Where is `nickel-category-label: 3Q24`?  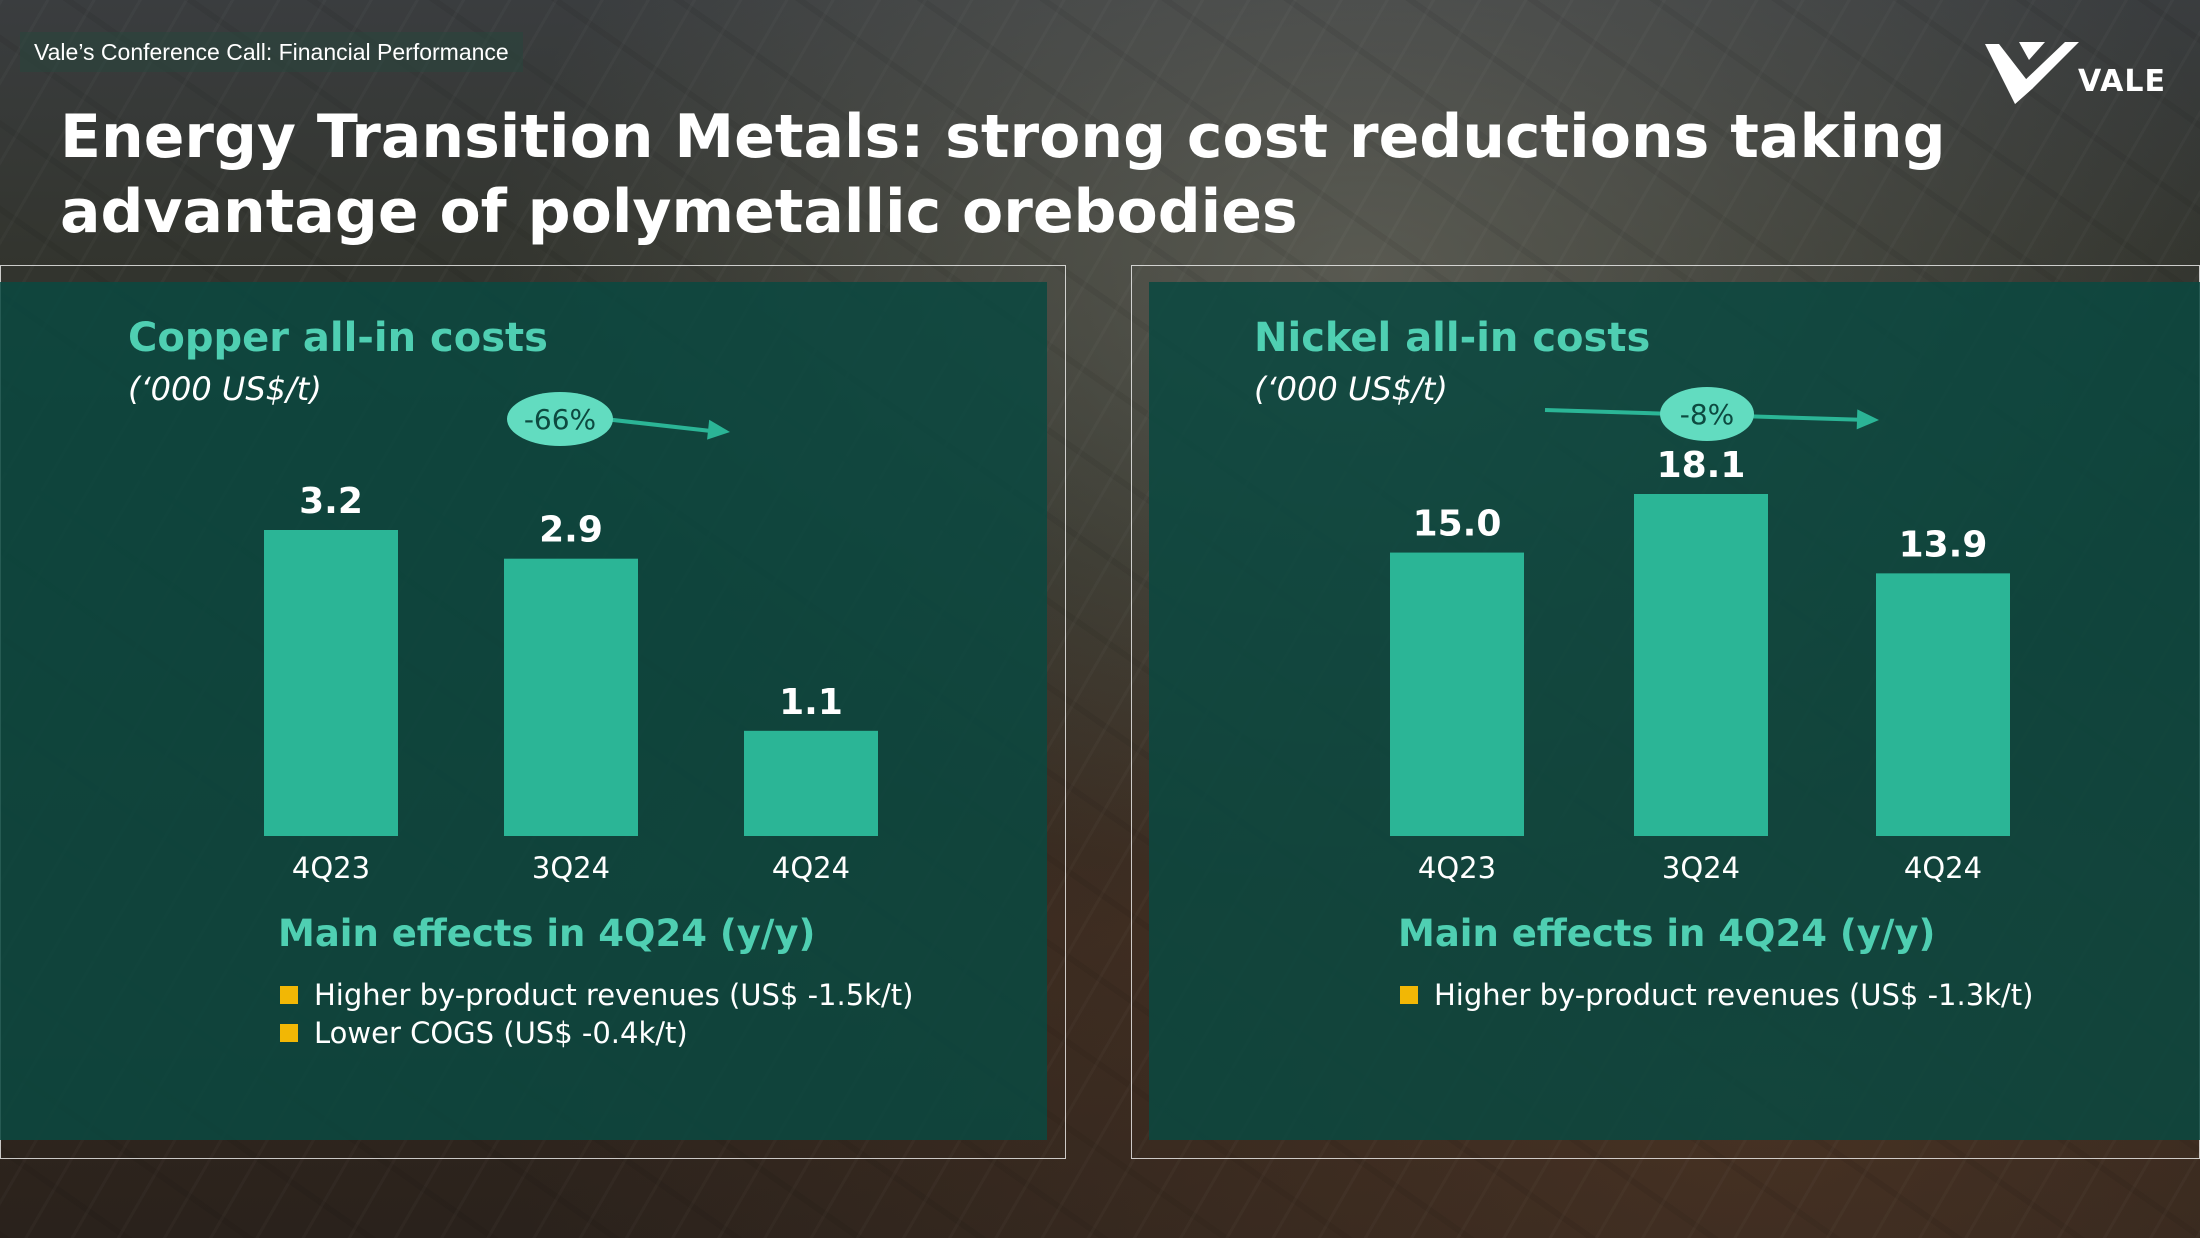 nickel-category-label: 3Q24 is located at coordinates (1701, 868).